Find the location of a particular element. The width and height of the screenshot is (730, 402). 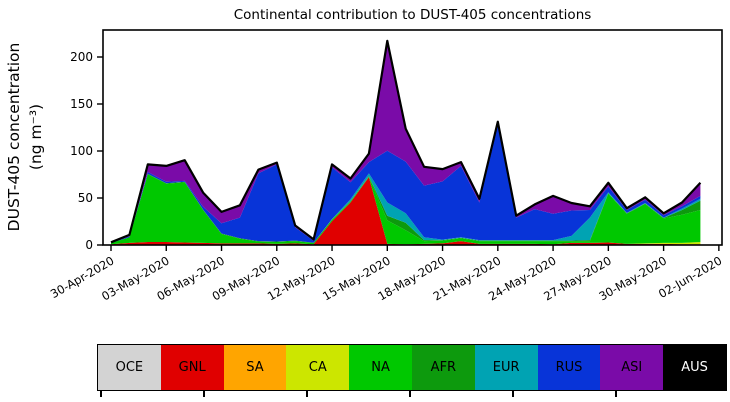

y-tick-label: 150 is located at coordinates (81, 104).